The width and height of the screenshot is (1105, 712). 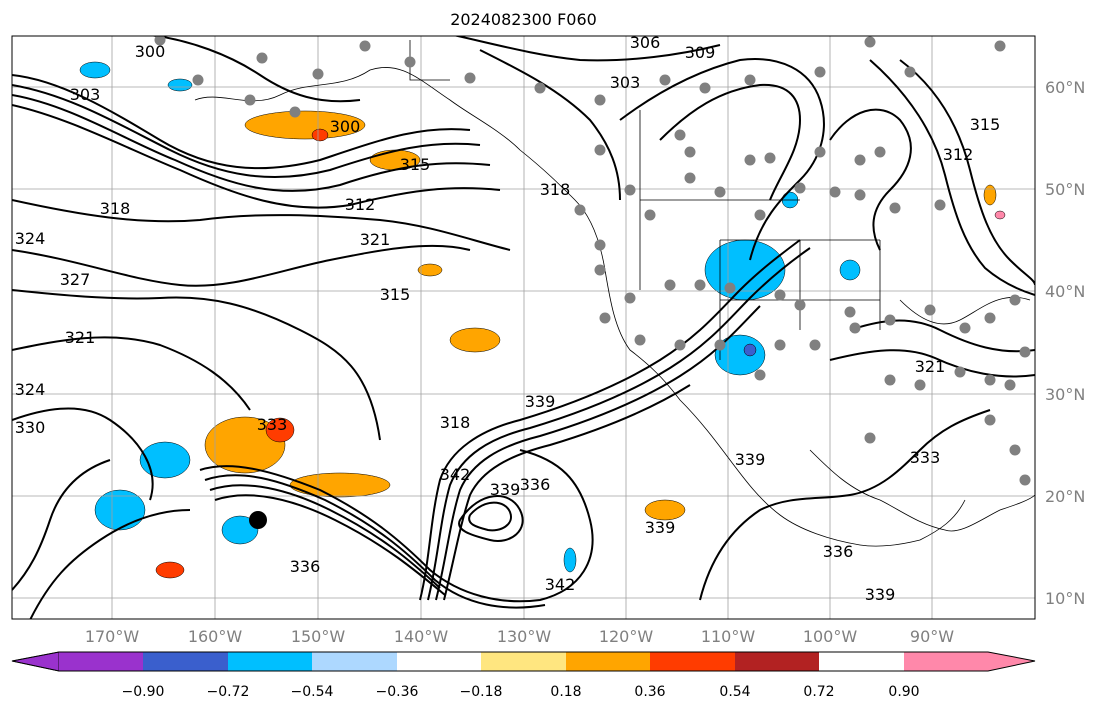 What do you see at coordinates (455, 474) in the screenshot?
I see `contour-label: 342` at bounding box center [455, 474].